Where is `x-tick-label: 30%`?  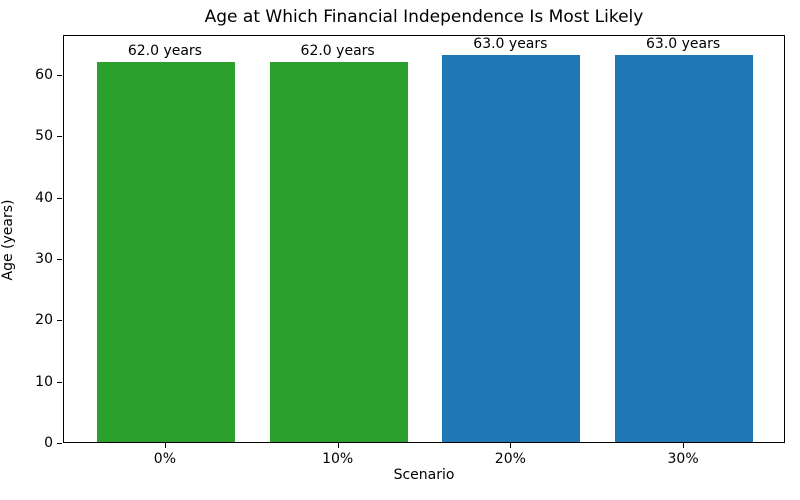
x-tick-label: 30% is located at coordinates (683, 459).